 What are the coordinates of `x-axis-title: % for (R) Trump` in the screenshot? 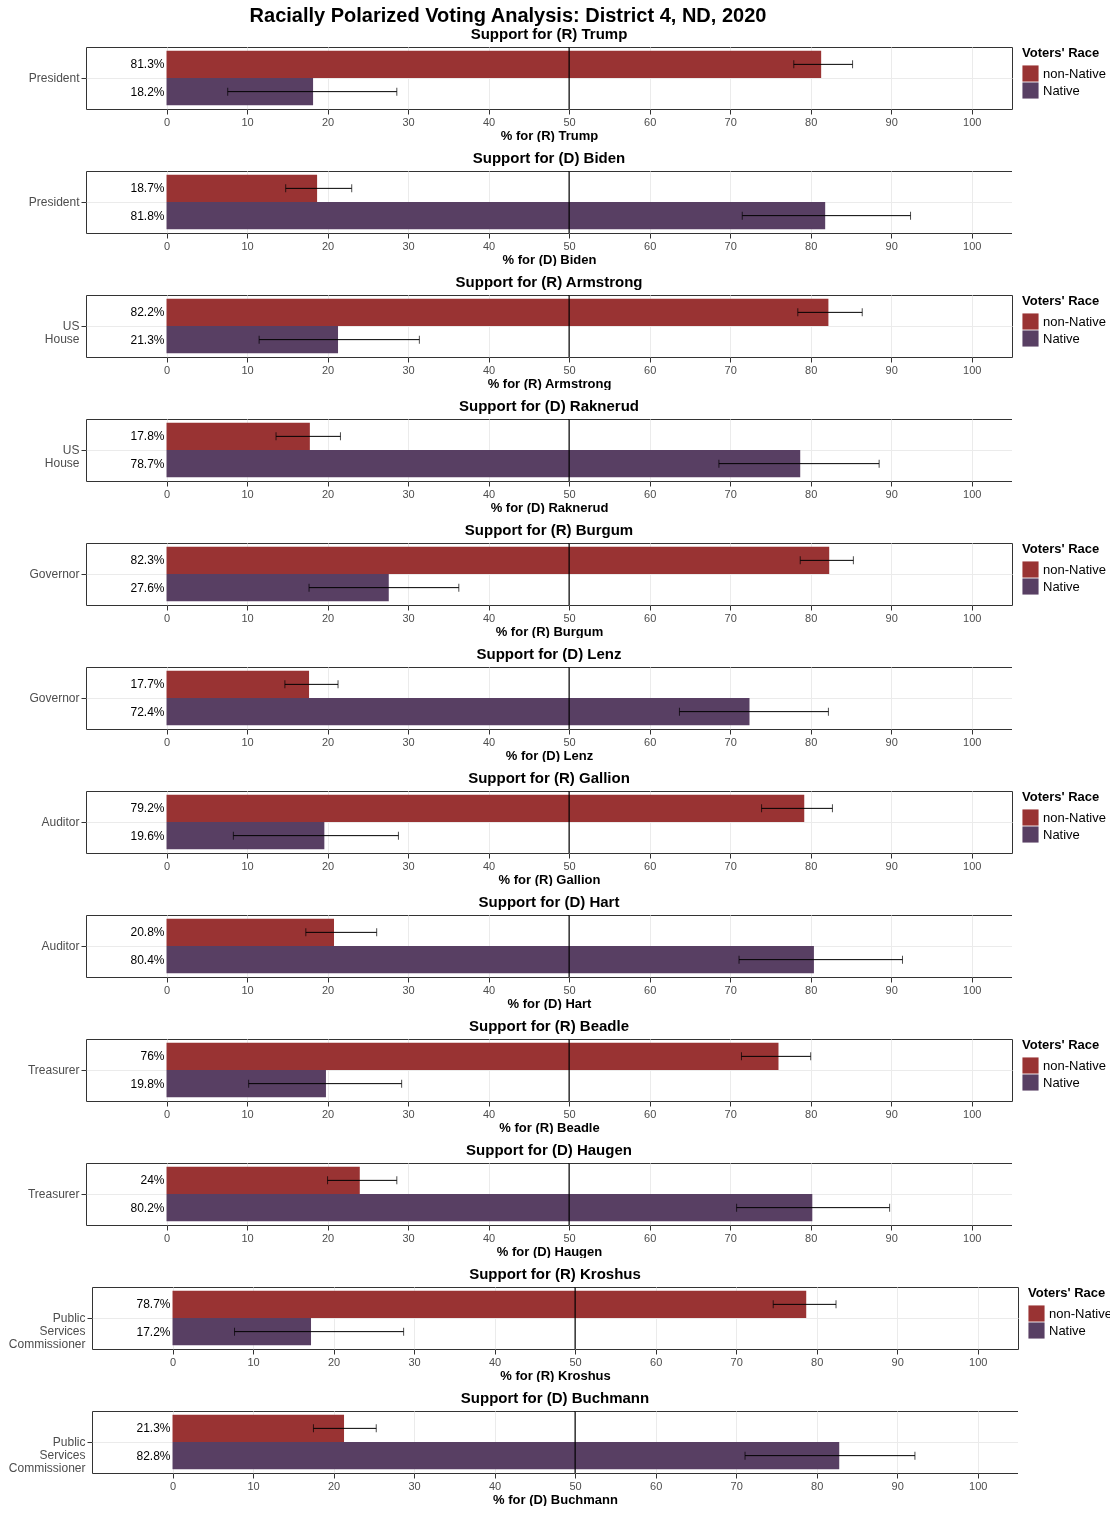 It's located at (549, 135).